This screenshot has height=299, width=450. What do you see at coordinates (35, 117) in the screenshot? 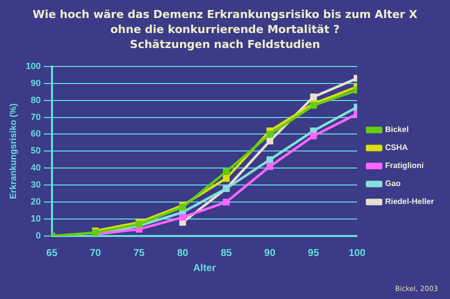
I see `y-tick-label: 70` at bounding box center [35, 117].